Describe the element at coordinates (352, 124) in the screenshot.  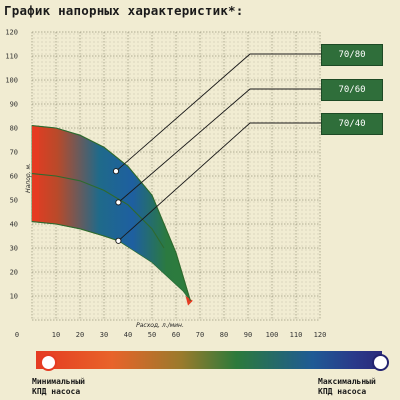
I see `model-badge-70-40: 70/40` at that location.